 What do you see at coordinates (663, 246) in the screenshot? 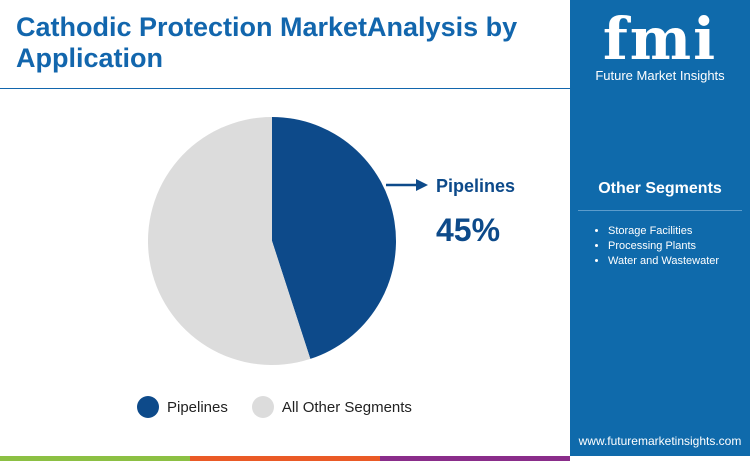
I see `list-item: Processing Plants` at bounding box center [663, 246].